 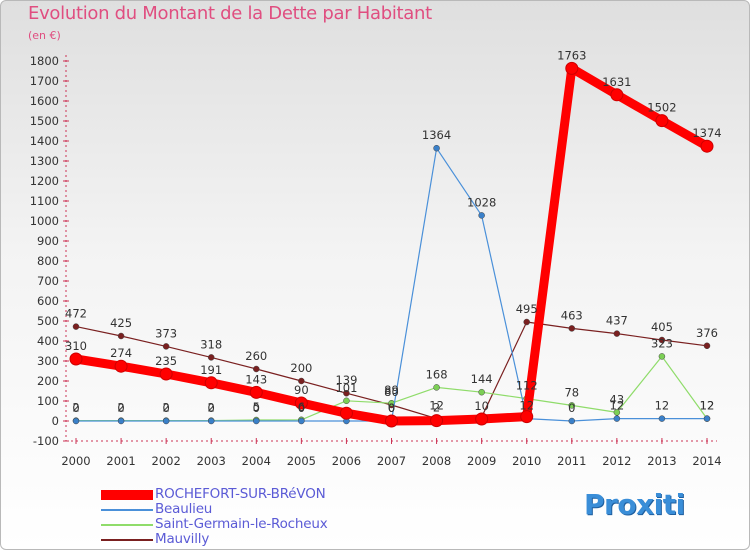 What do you see at coordinates (182, 539) in the screenshot?
I see `legend-label-mauvilly: Mauvilly` at bounding box center [182, 539].